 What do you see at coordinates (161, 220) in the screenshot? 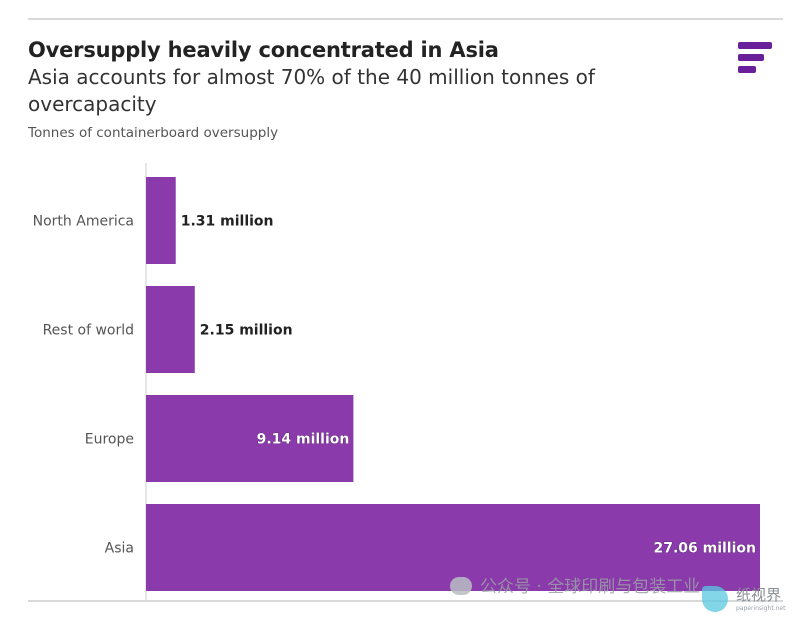
I see `bar-north-america` at bounding box center [161, 220].